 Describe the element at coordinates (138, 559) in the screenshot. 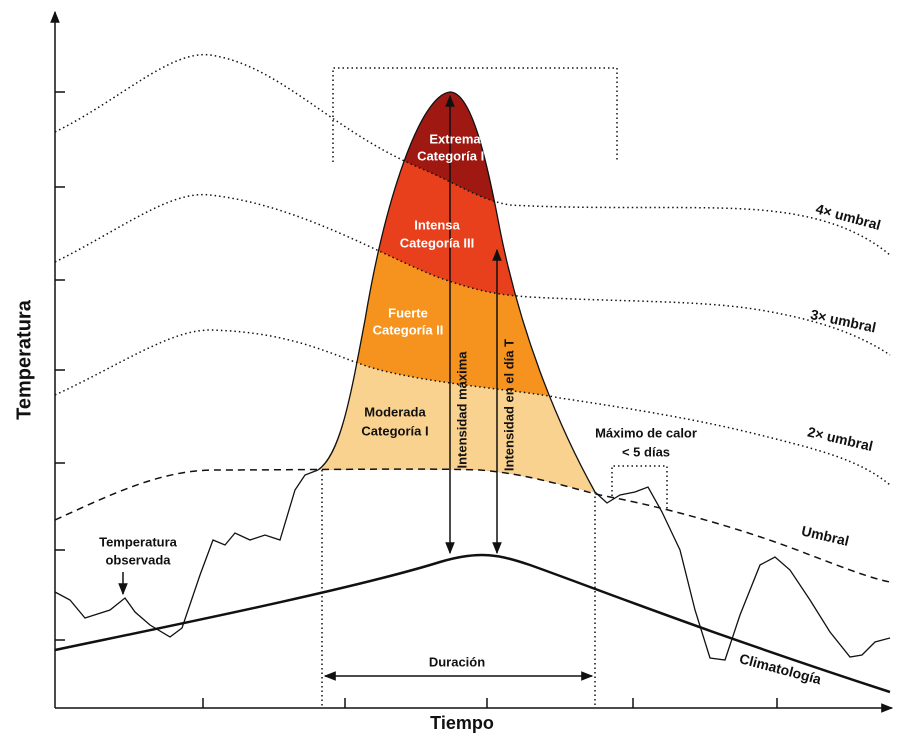

I see `observed-label: observada` at that location.